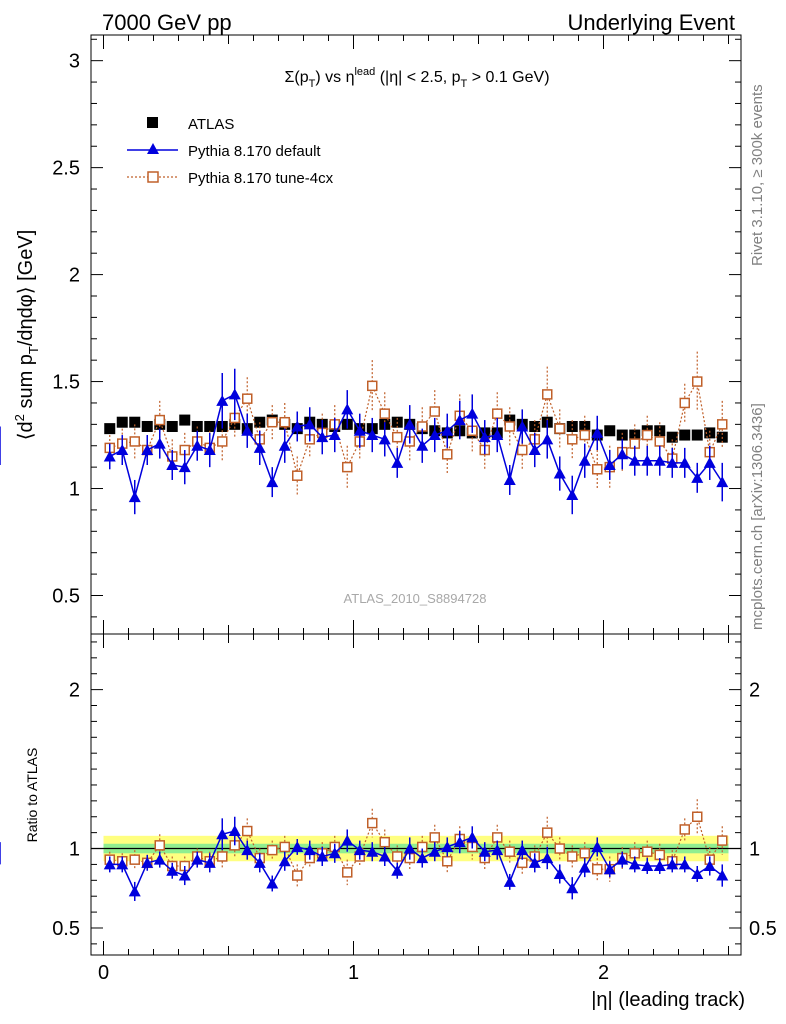  I want to click on ratio-ytick-label-right: 1, so click(754, 850).